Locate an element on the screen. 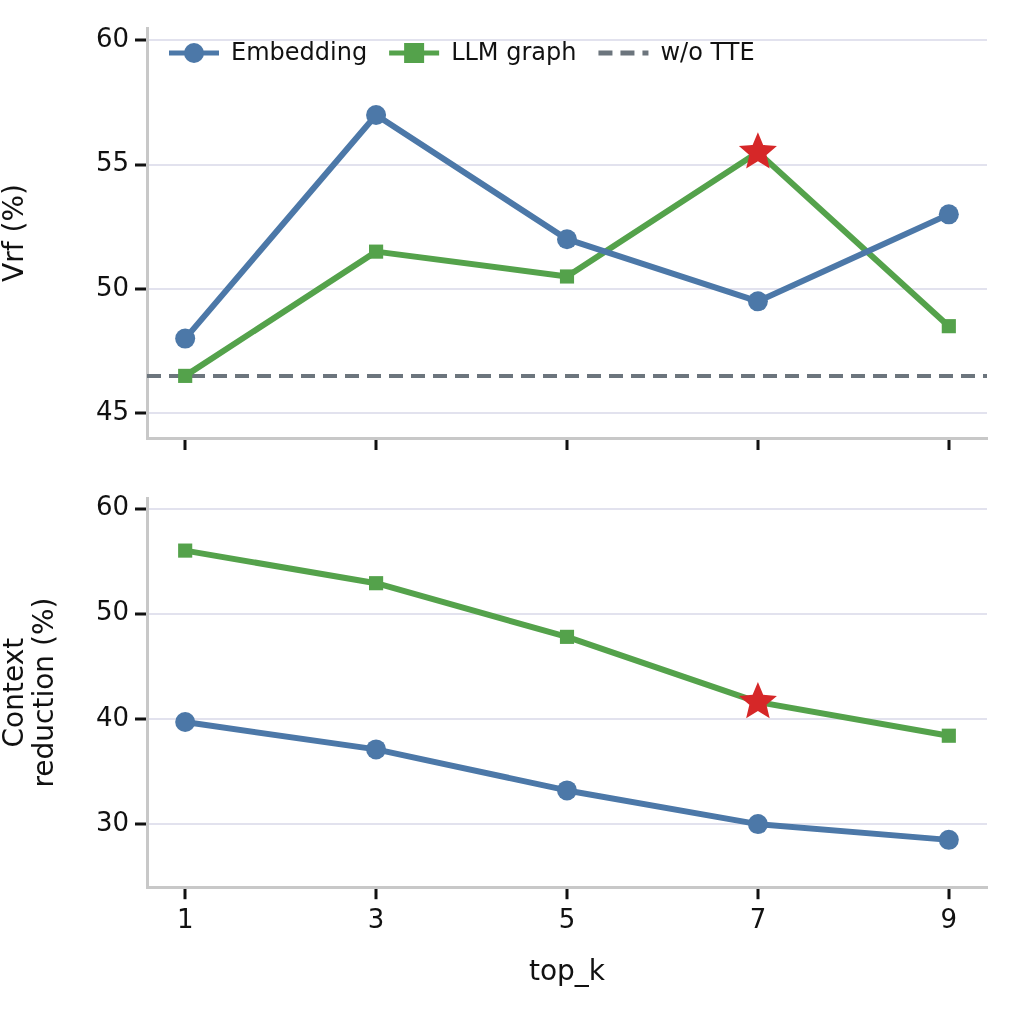  x-tick-label: 9 is located at coordinates (949, 918).